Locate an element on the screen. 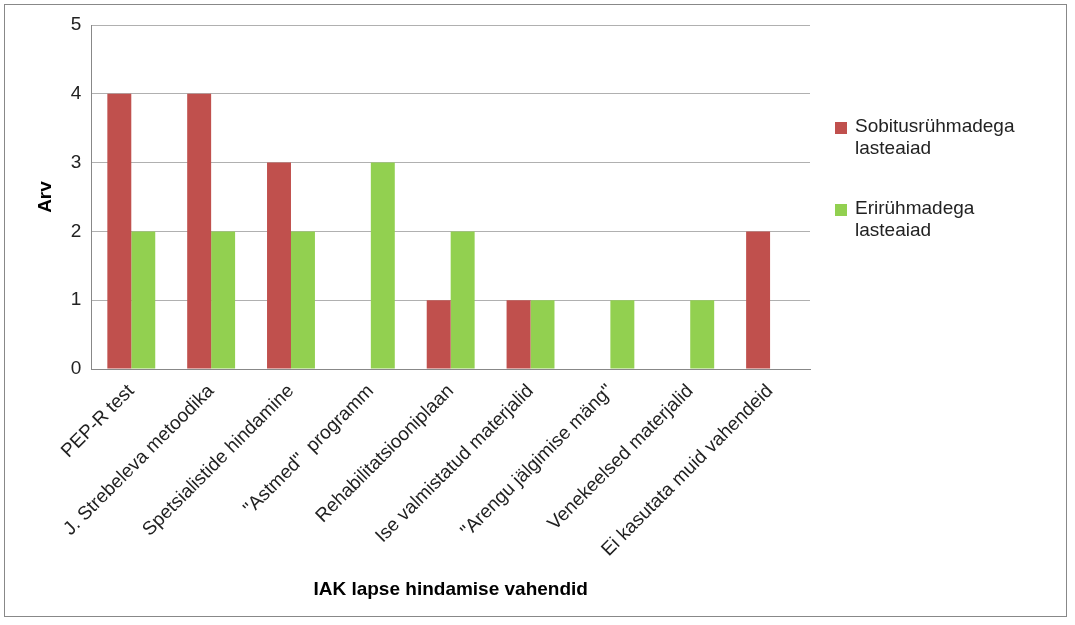 Image resolution: width=1075 pixels, height=625 pixels. x-axis-title: IAK lapse hindamise vahendid is located at coordinates (450, 588).